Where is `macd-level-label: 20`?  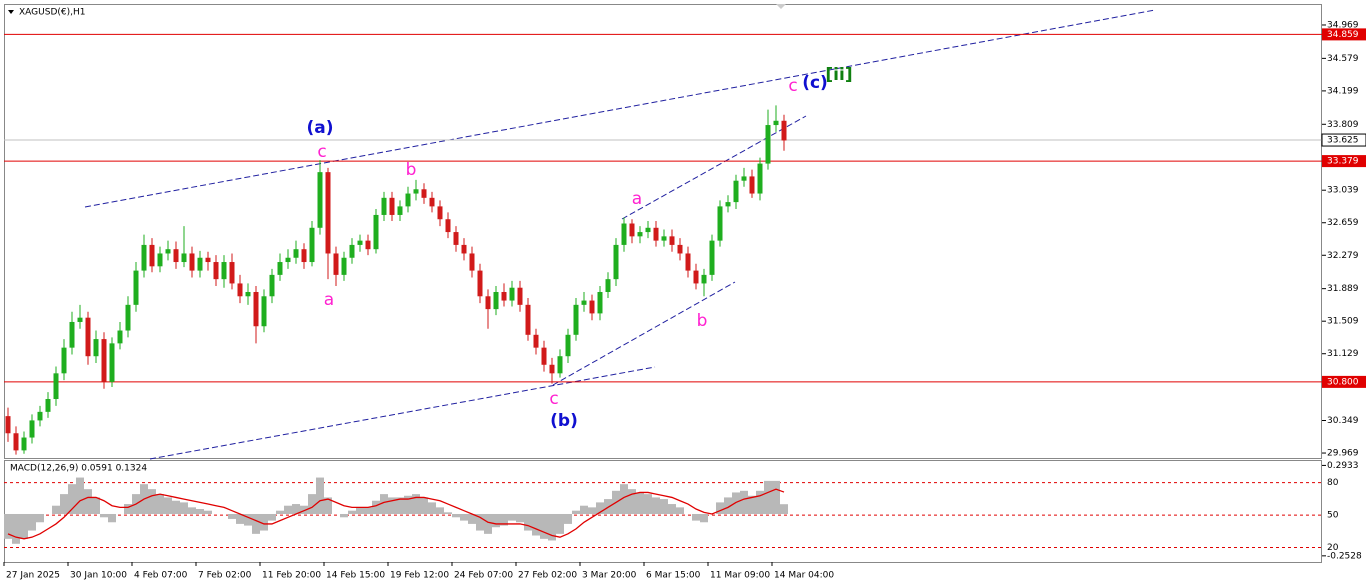
macd-level-label: 20 is located at coordinates (1333, 548).